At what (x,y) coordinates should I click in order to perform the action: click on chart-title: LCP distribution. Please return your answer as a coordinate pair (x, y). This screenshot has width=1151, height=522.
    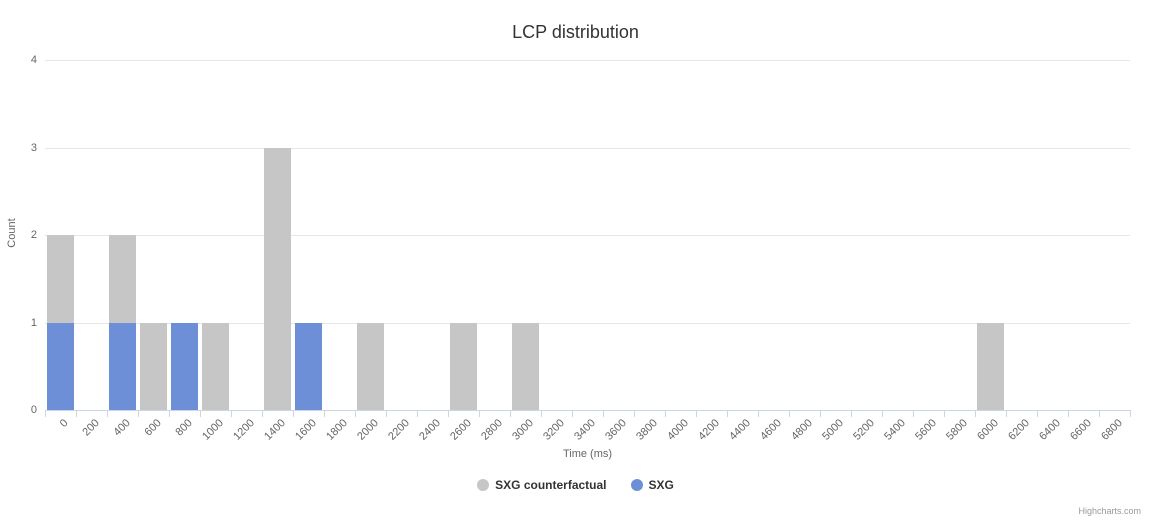
    Looking at the image, I should click on (575, 32).